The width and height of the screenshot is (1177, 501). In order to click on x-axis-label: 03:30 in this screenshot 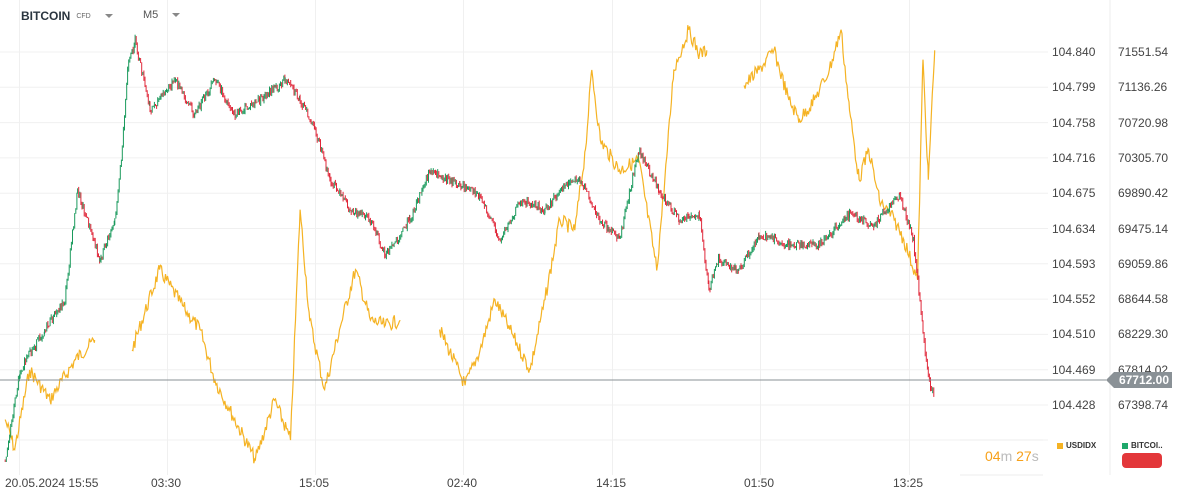, I will do `click(166, 483)`.